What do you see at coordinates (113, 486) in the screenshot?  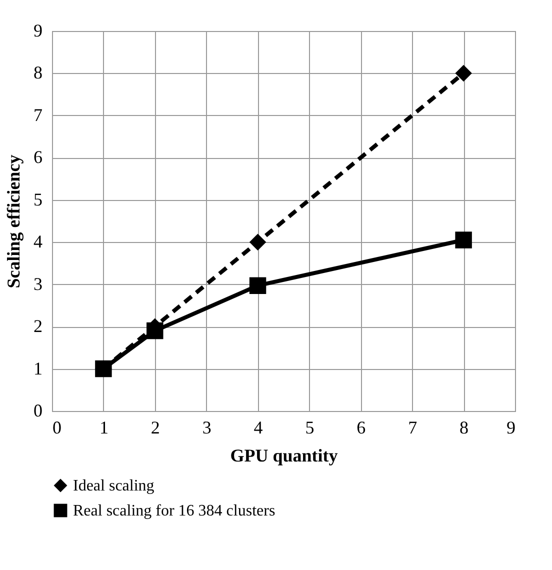 I see `legend-label: Ideal scaling` at bounding box center [113, 486].